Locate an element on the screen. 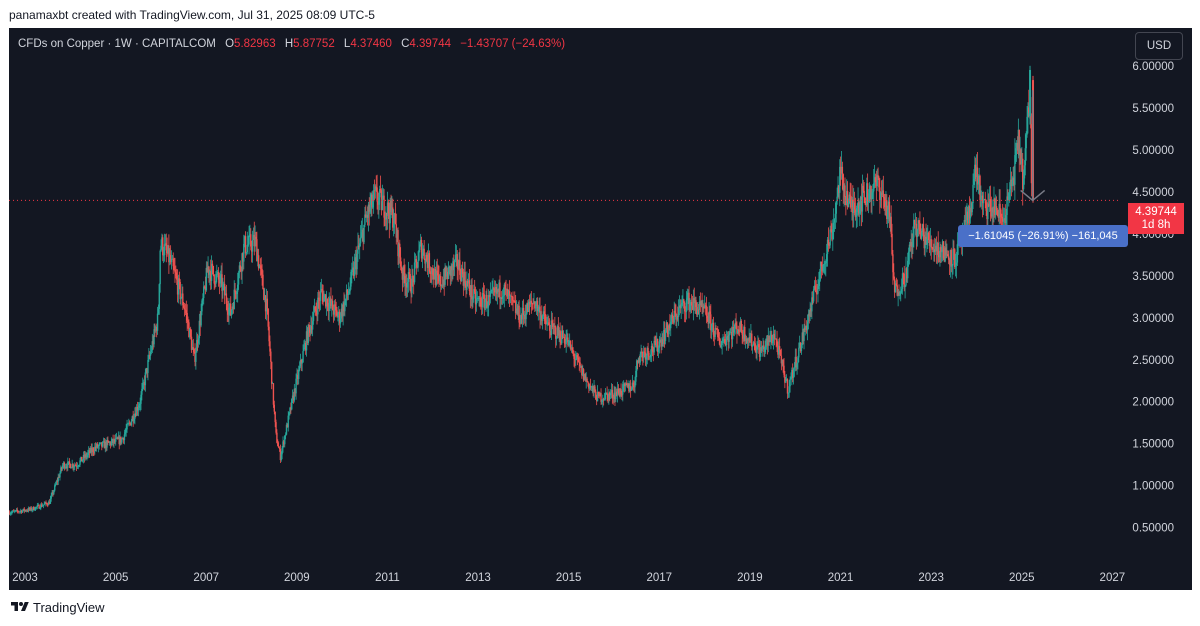 The height and width of the screenshot is (626, 1200). x-tick-label: 2009 is located at coordinates (297, 578).